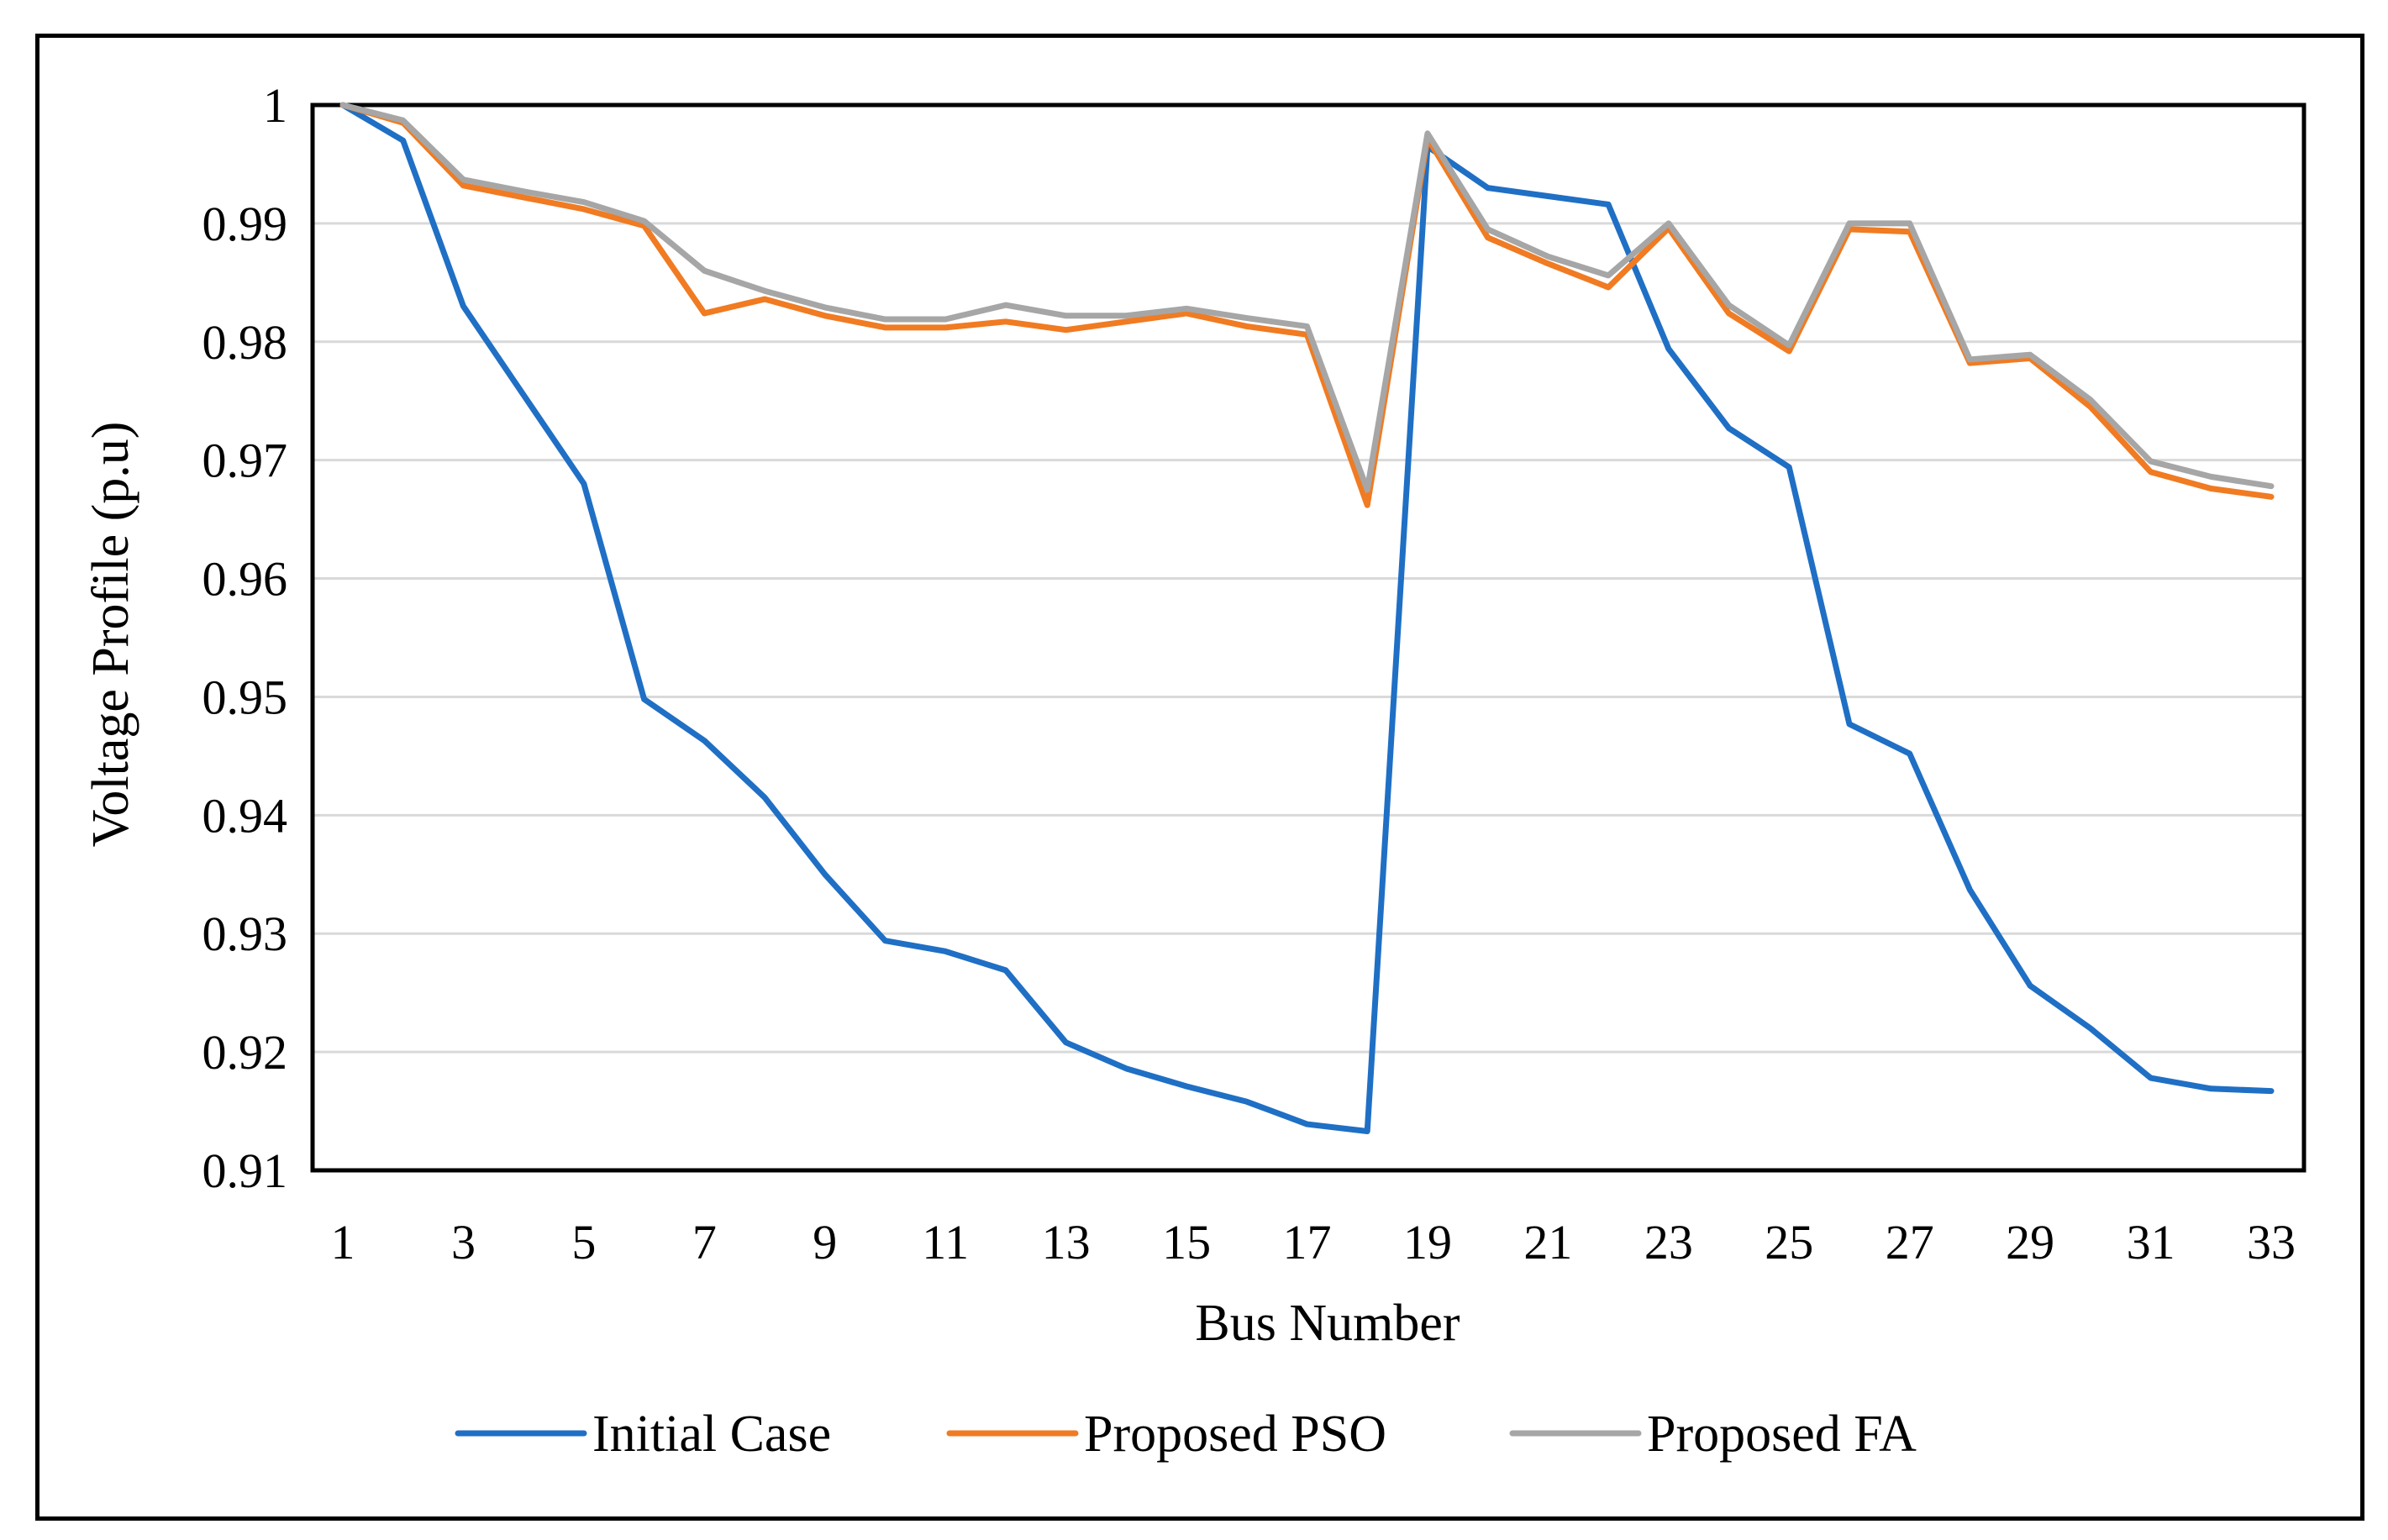 The height and width of the screenshot is (1540, 2388). What do you see at coordinates (1782, 1435) in the screenshot?
I see `legend-label-proposed-fa: Proposed FA` at bounding box center [1782, 1435].